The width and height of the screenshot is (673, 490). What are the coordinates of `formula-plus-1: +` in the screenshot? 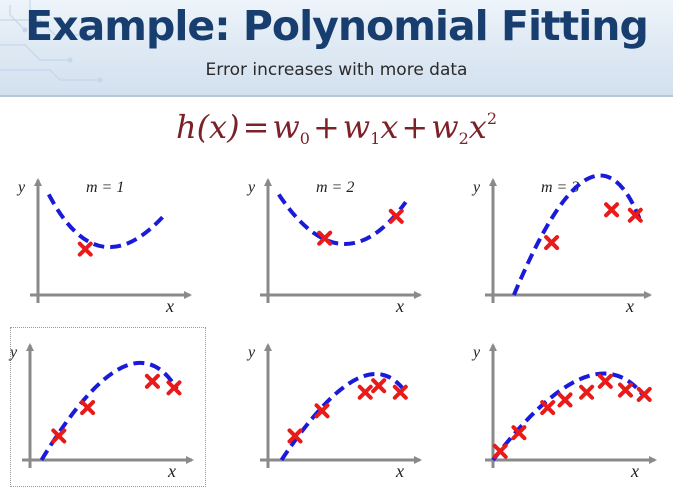 It's located at (326, 127).